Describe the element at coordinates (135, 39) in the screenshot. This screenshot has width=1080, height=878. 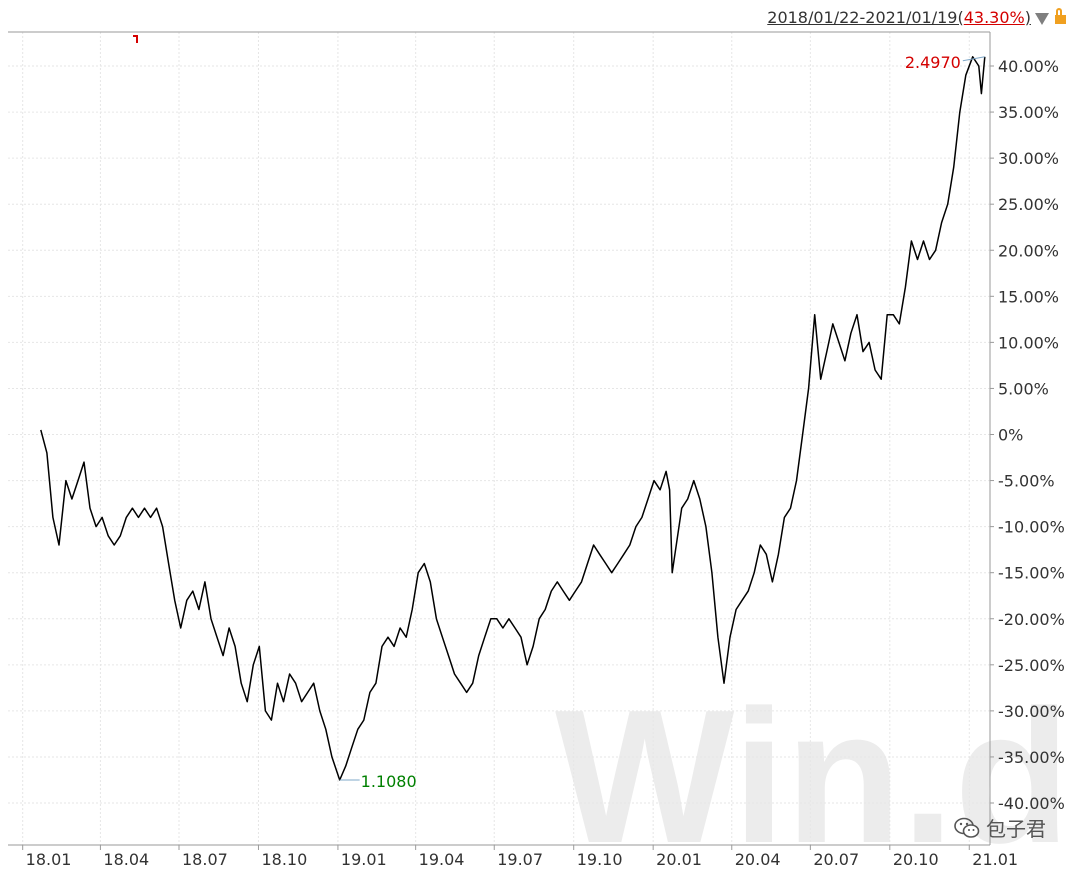
I see `left-top-marker` at that location.